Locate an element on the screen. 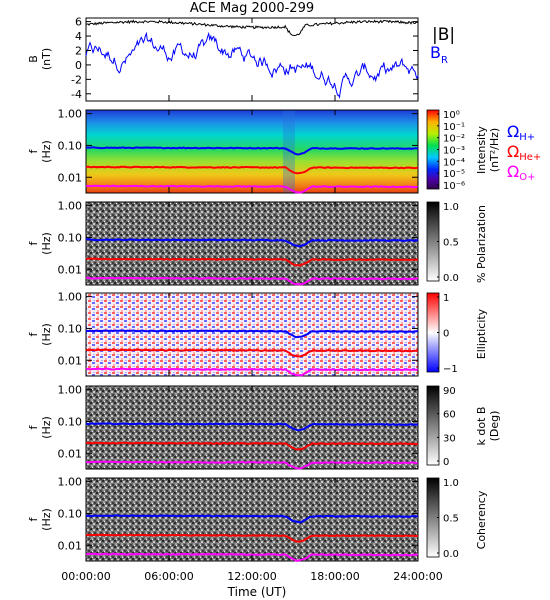 This screenshot has height=600, width=550. polarization-colorbar-tick-label: 1.0 is located at coordinates (451, 207).